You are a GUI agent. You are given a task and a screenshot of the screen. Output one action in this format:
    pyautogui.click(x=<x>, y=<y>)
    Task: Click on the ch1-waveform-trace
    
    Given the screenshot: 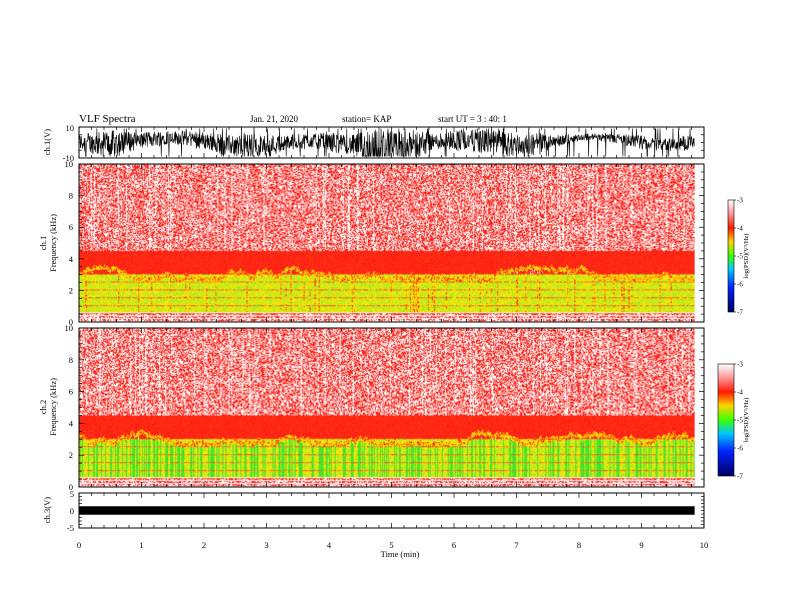 What is the action you would take?
    pyautogui.click(x=386, y=143)
    